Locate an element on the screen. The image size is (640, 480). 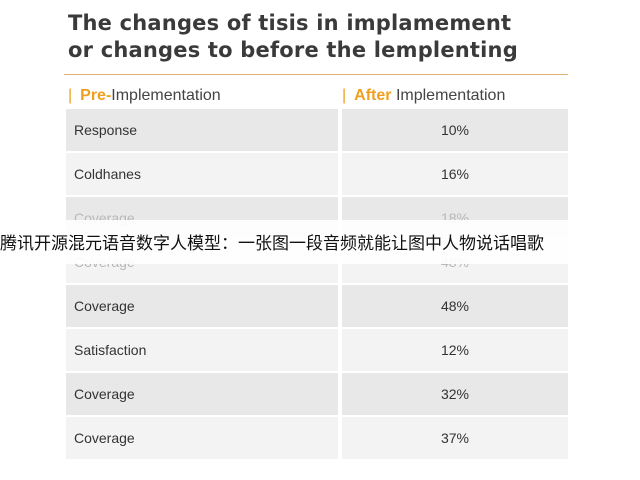
table-row: Coverage 37% is located at coordinates (317, 438).